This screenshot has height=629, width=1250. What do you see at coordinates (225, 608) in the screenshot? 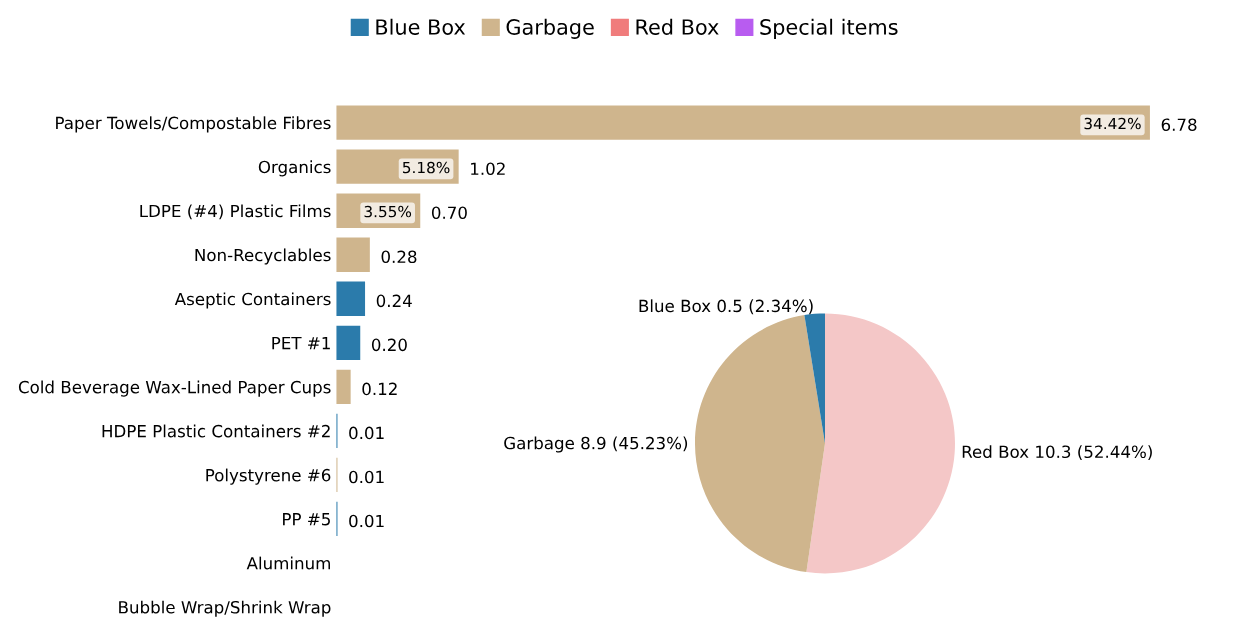
I see `y-tick-label: Bubble Wrap/Shrink Wrap` at bounding box center [225, 608].